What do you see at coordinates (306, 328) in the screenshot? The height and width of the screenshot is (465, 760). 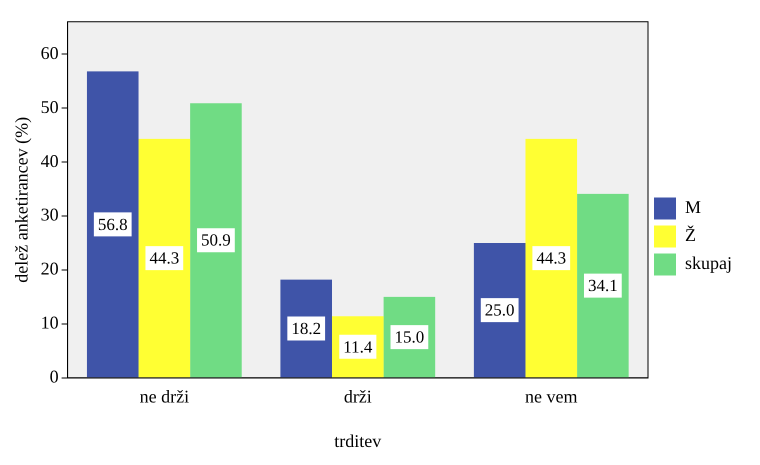 I see `data-label: 18.2` at bounding box center [306, 328].